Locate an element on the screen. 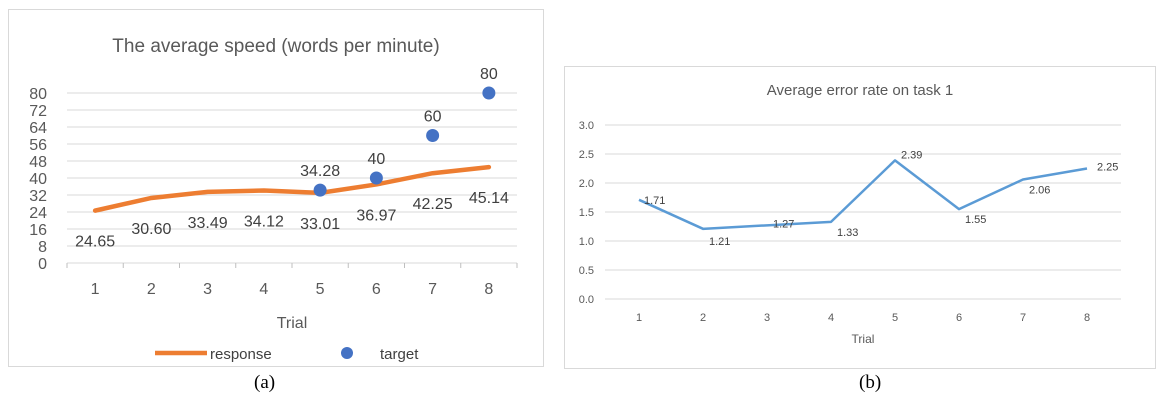  figure-caption-a: (a) is located at coordinates (265, 382).